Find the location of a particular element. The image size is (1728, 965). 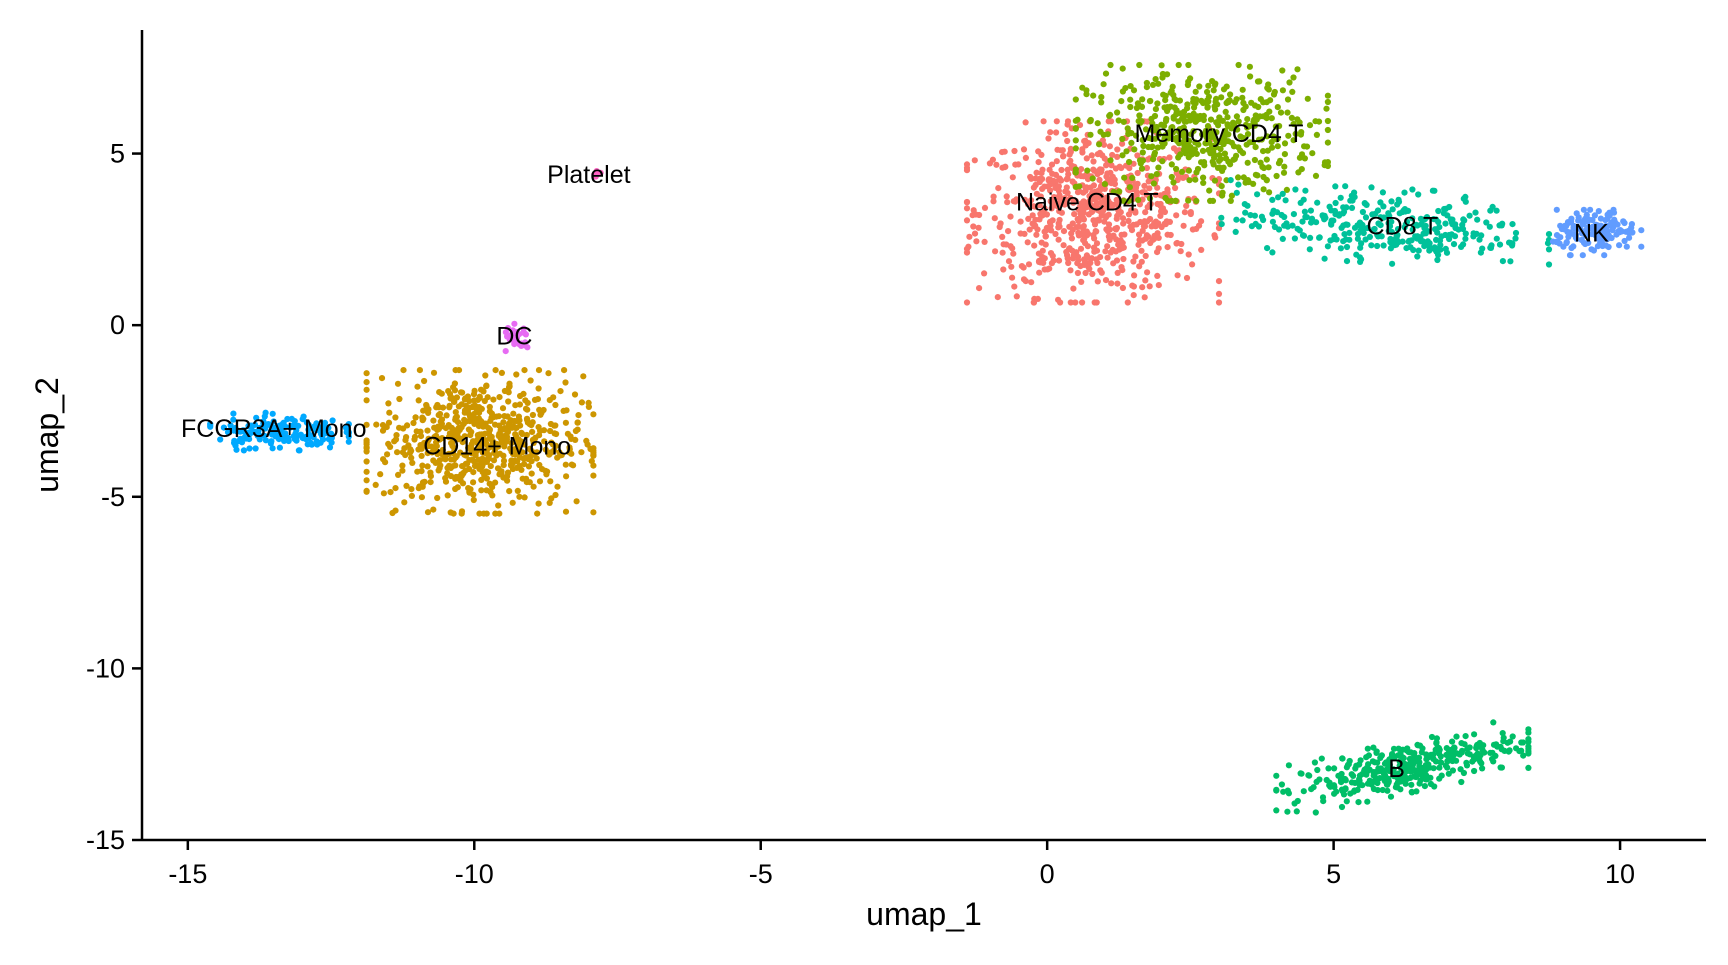

y-tick-label: -10 is located at coordinates (105, 668).